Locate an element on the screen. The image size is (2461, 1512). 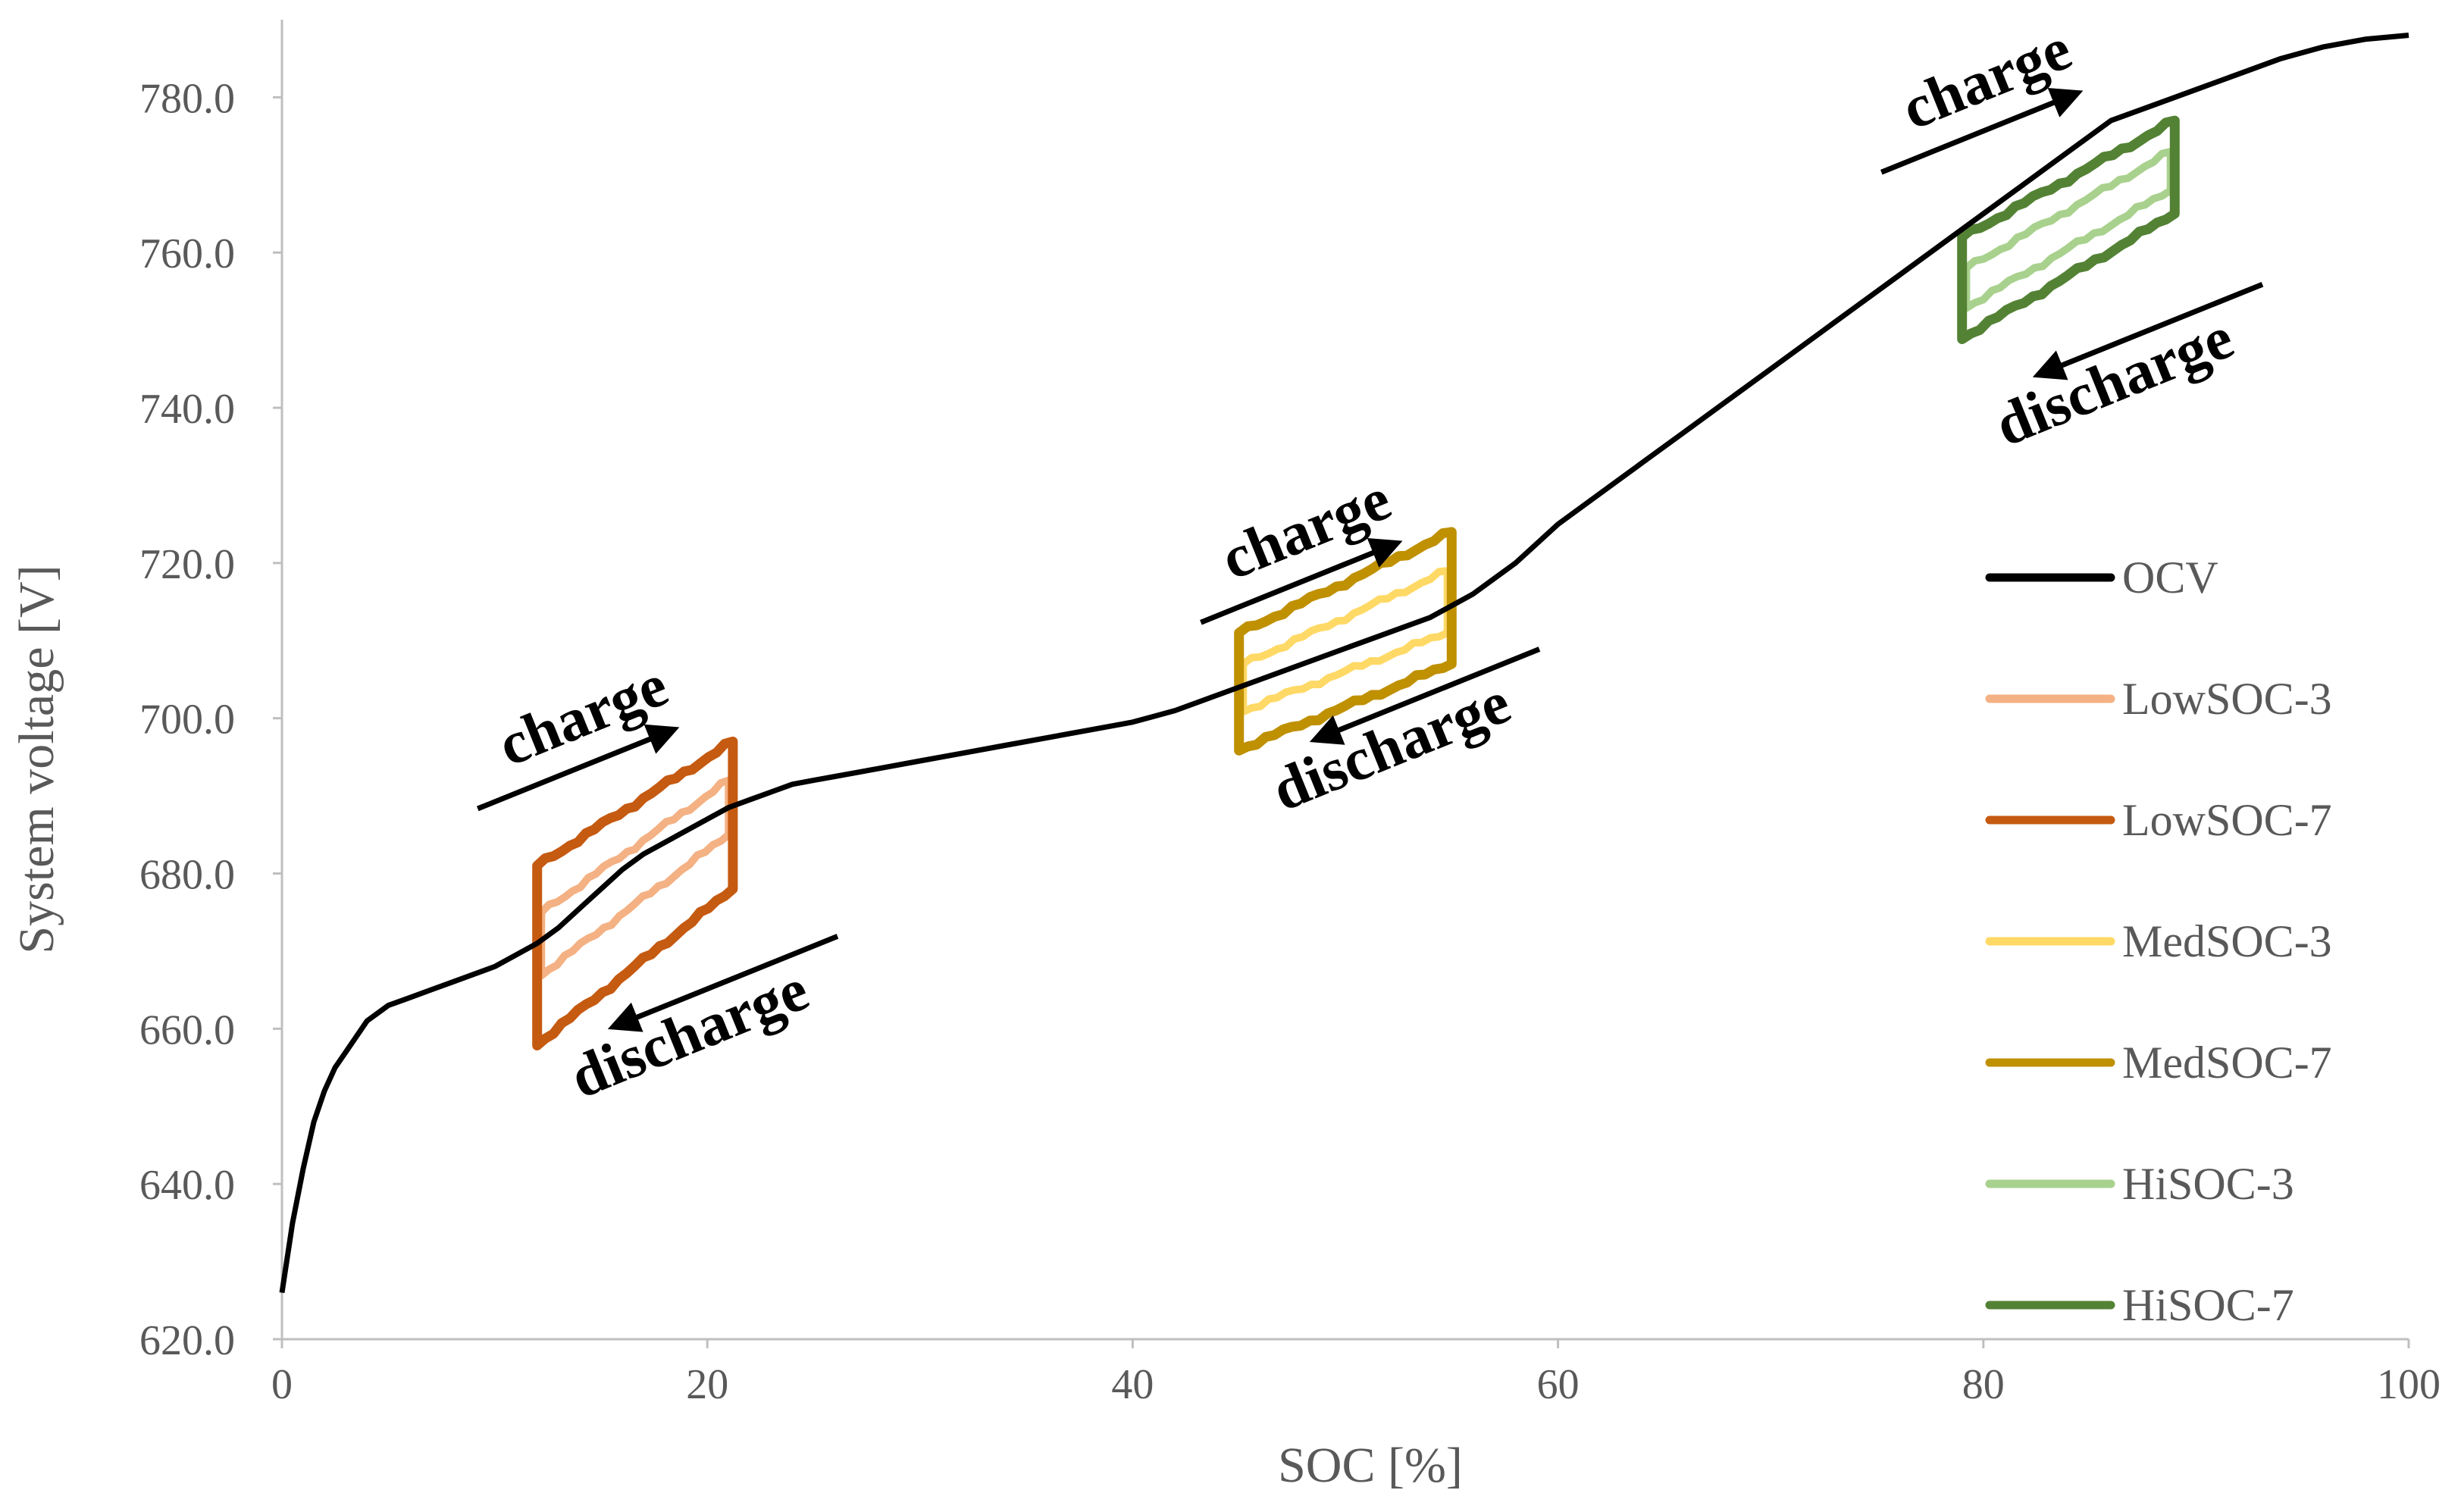
x-tick-label: 100 is located at coordinates (2409, 1384).